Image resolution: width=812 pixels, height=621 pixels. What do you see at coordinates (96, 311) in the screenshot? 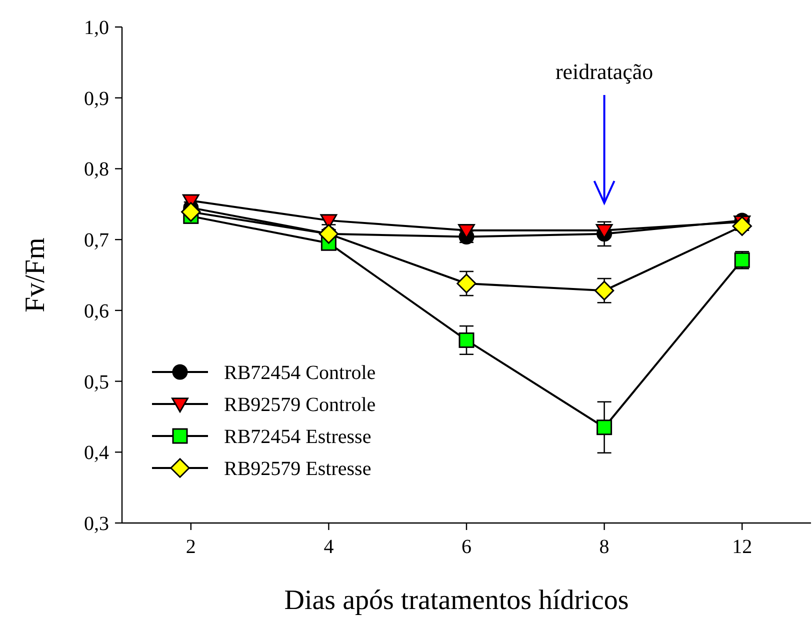
I see `y-tick-label: 0,6` at bounding box center [96, 311].